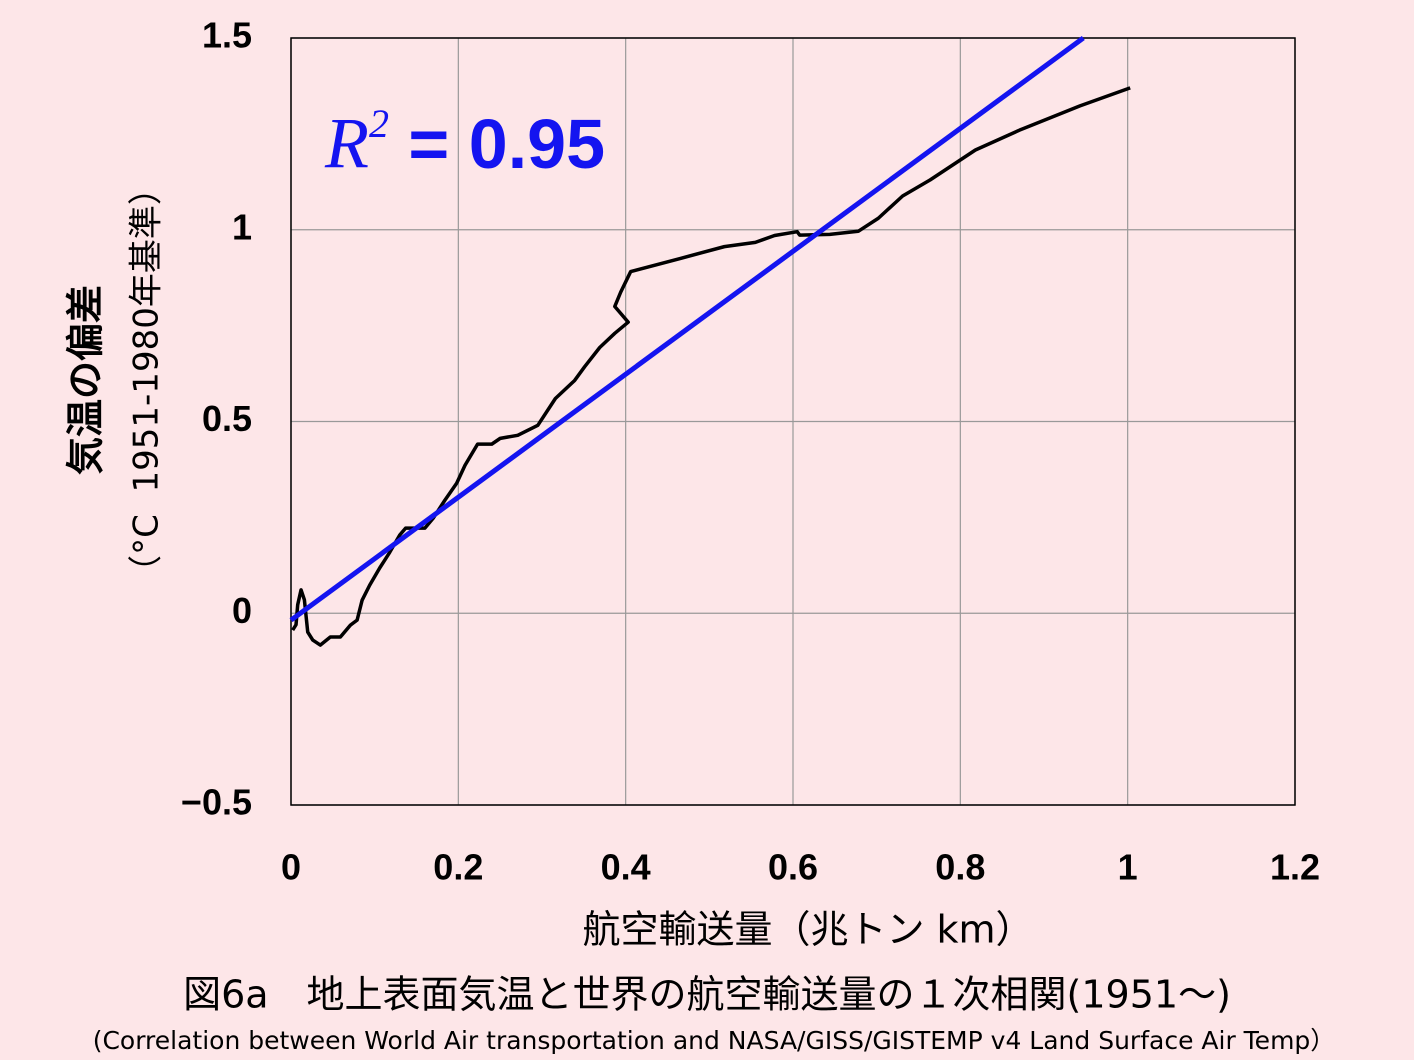 The width and height of the screenshot is (1414, 1060). What do you see at coordinates (227, 418) in the screenshot?
I see `y-tick-label: 0.5` at bounding box center [227, 418].